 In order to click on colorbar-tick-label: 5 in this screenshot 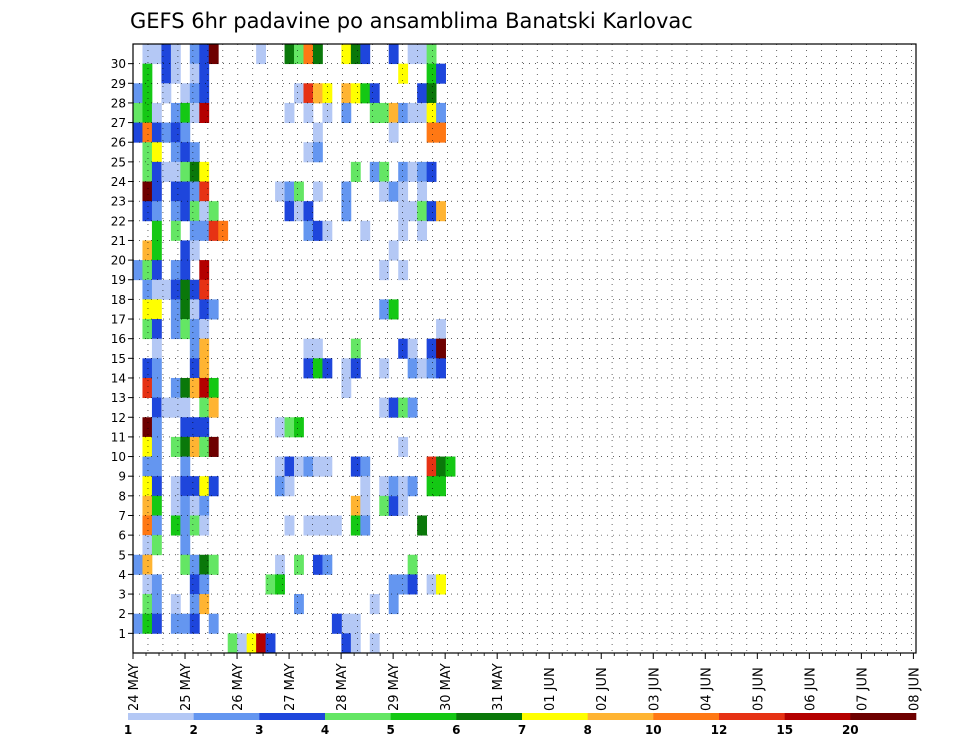, I will do `click(391, 730)`.